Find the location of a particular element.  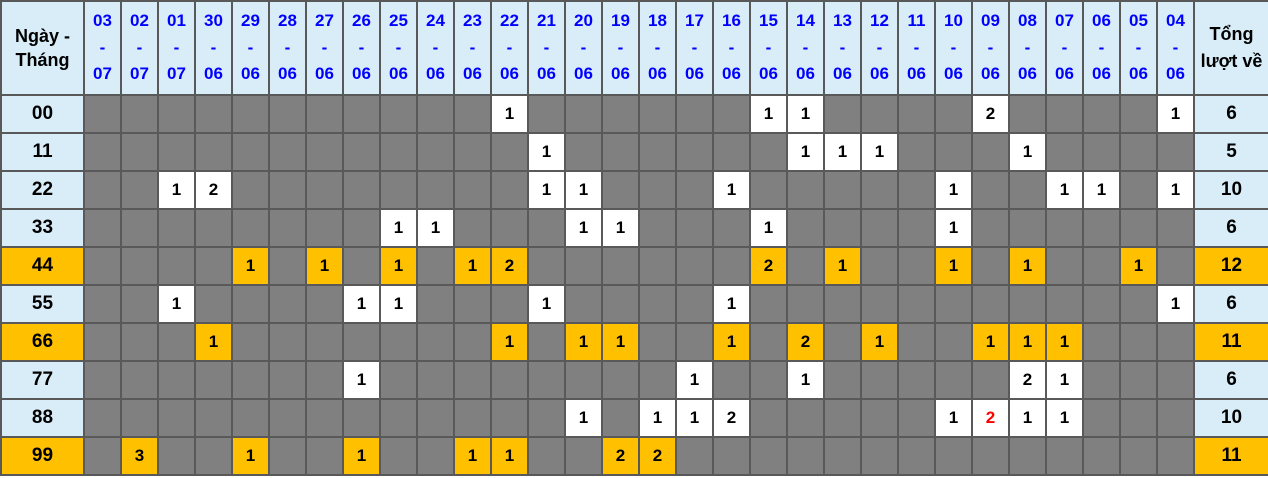

column-header-date: 15-06 is located at coordinates (768, 48).